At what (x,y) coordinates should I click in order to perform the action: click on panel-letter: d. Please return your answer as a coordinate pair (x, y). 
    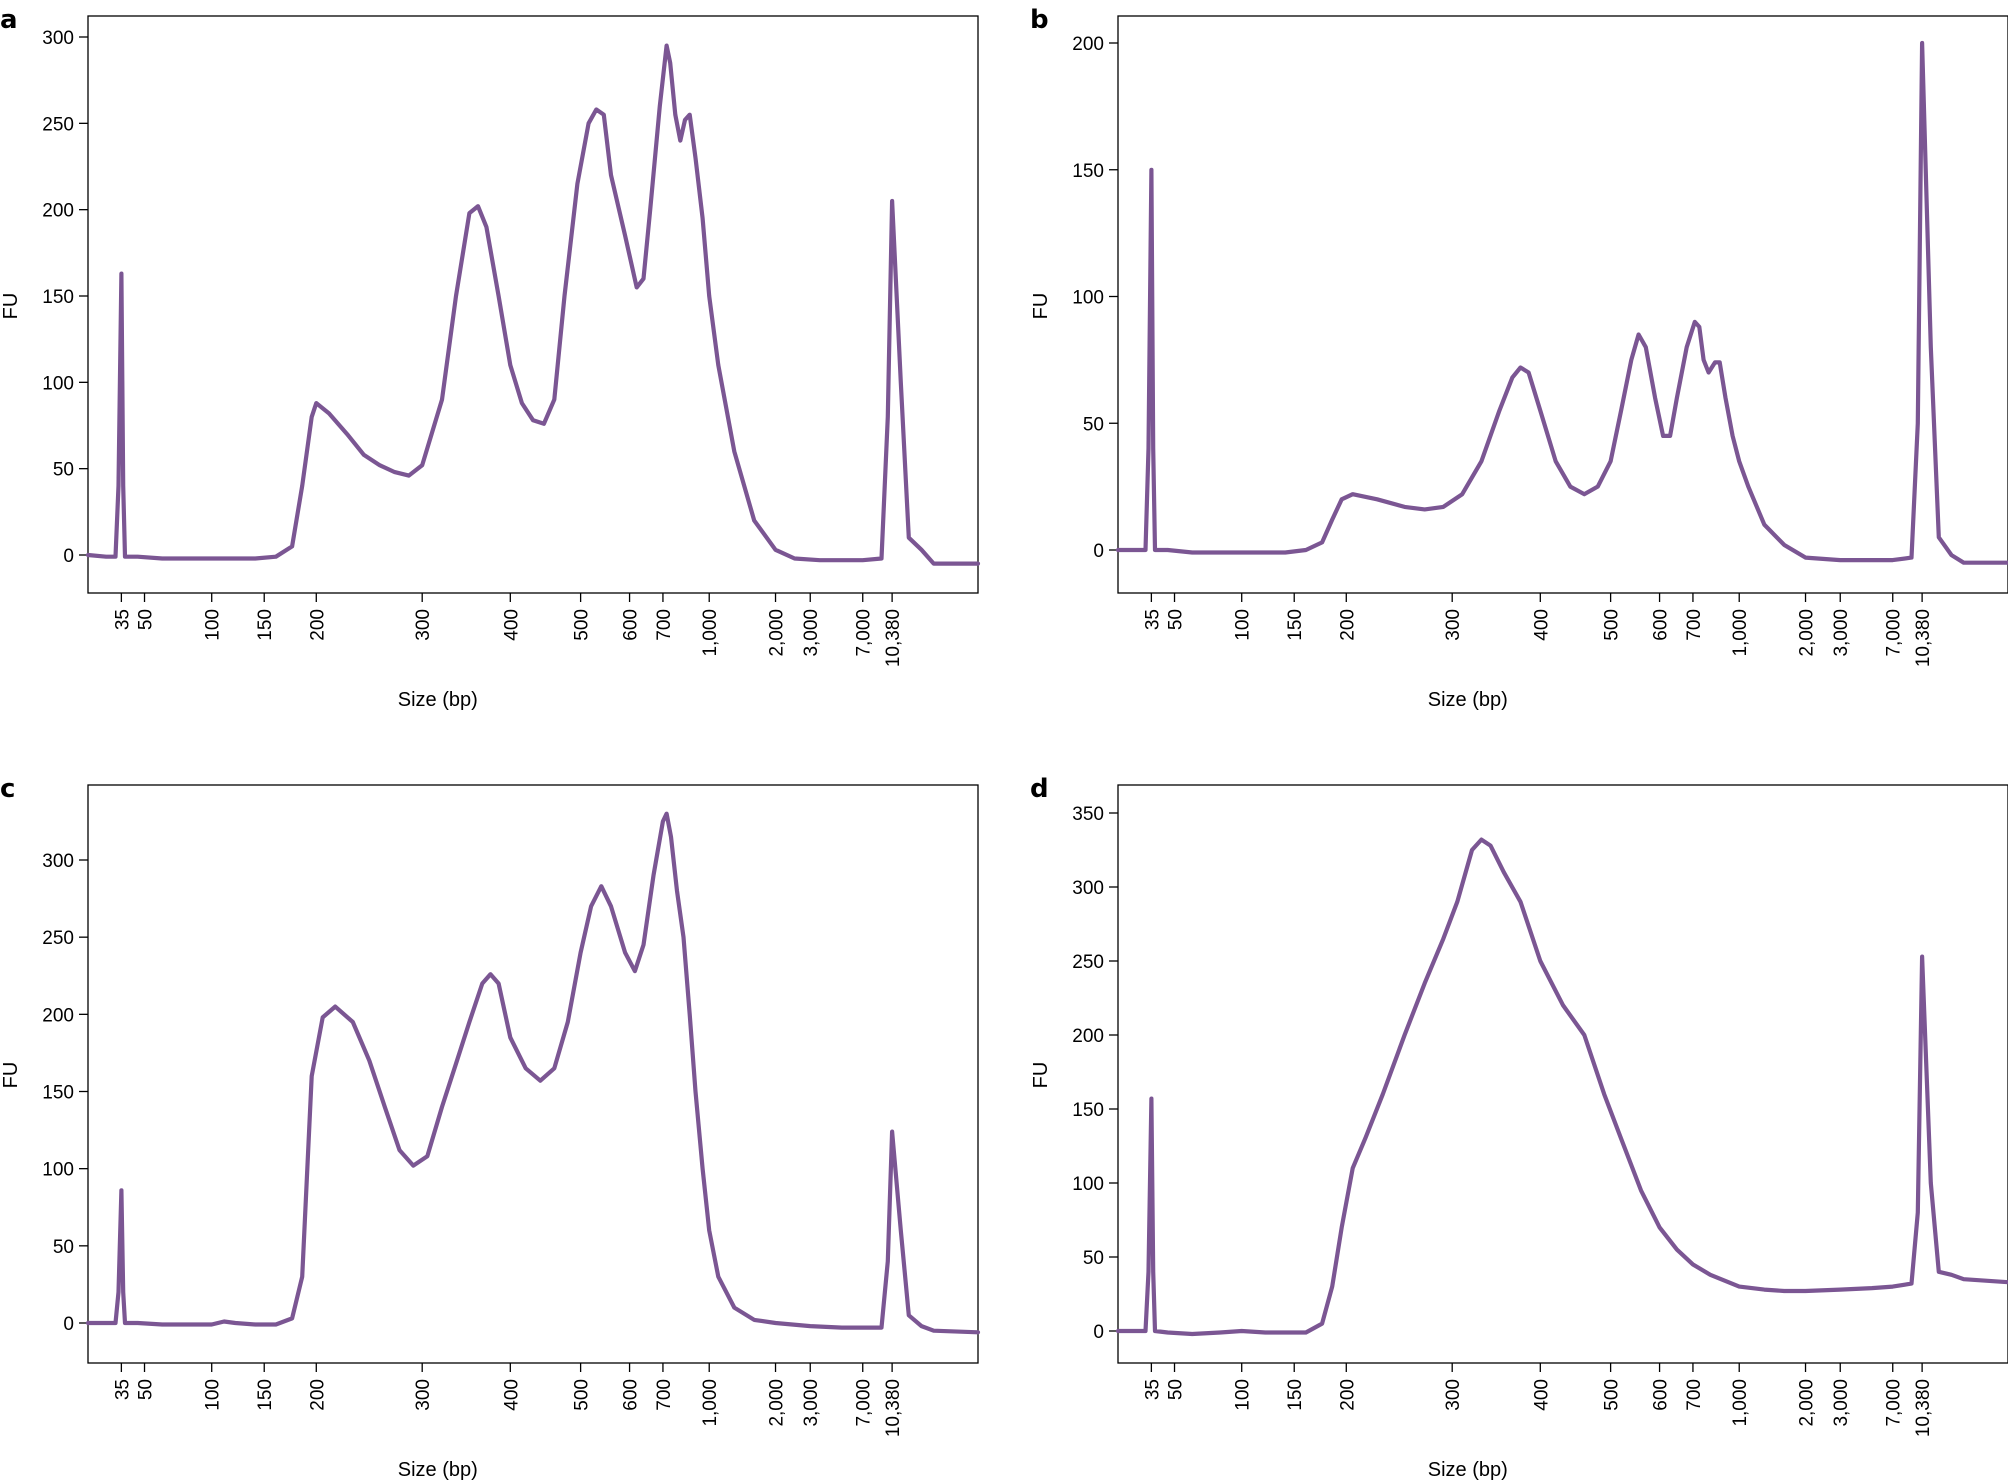
    Looking at the image, I should click on (1039, 789).